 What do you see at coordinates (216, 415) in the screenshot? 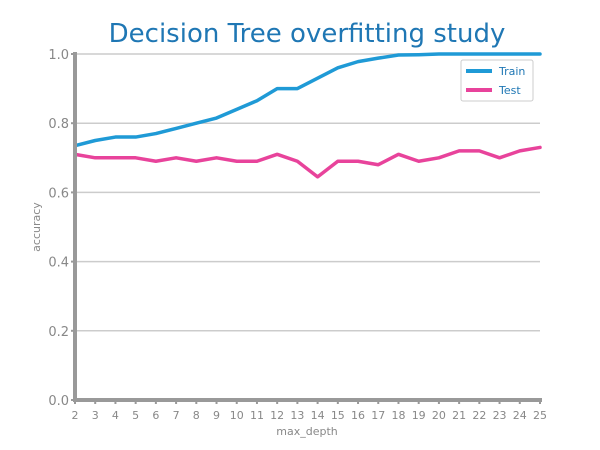
I see `x-tick-label: 9` at bounding box center [216, 415].